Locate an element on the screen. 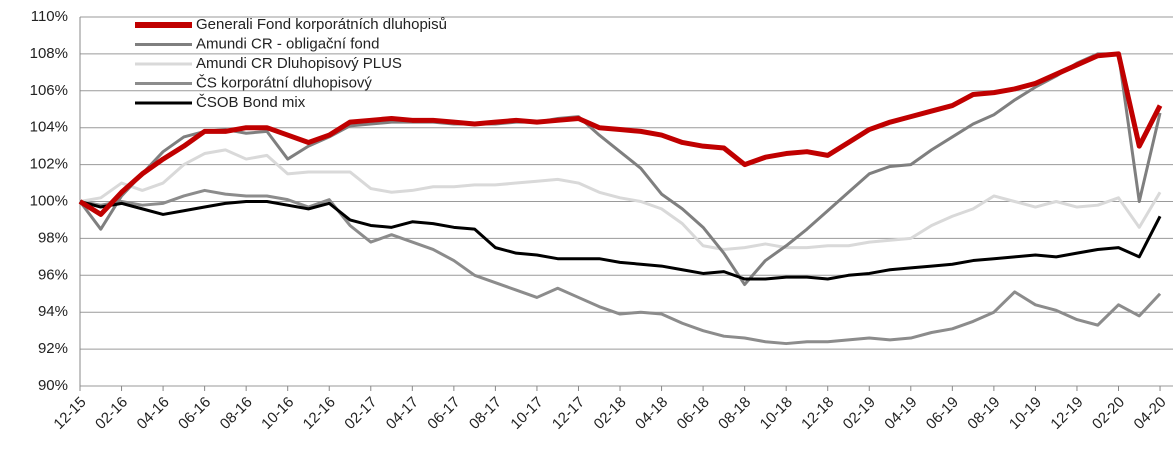 Image resolution: width=1173 pixels, height=451 pixels. y-tick-label: 104% is located at coordinates (49, 127).